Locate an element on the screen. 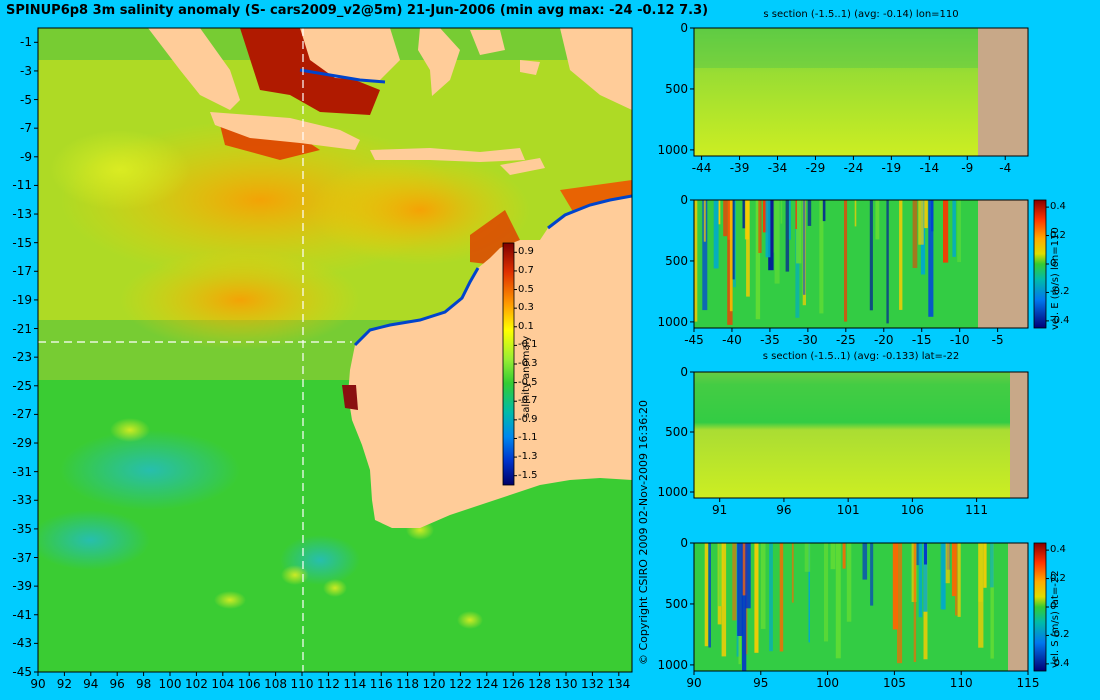 The image size is (1100, 700). map-x-tick: 92 is located at coordinates (64, 684).